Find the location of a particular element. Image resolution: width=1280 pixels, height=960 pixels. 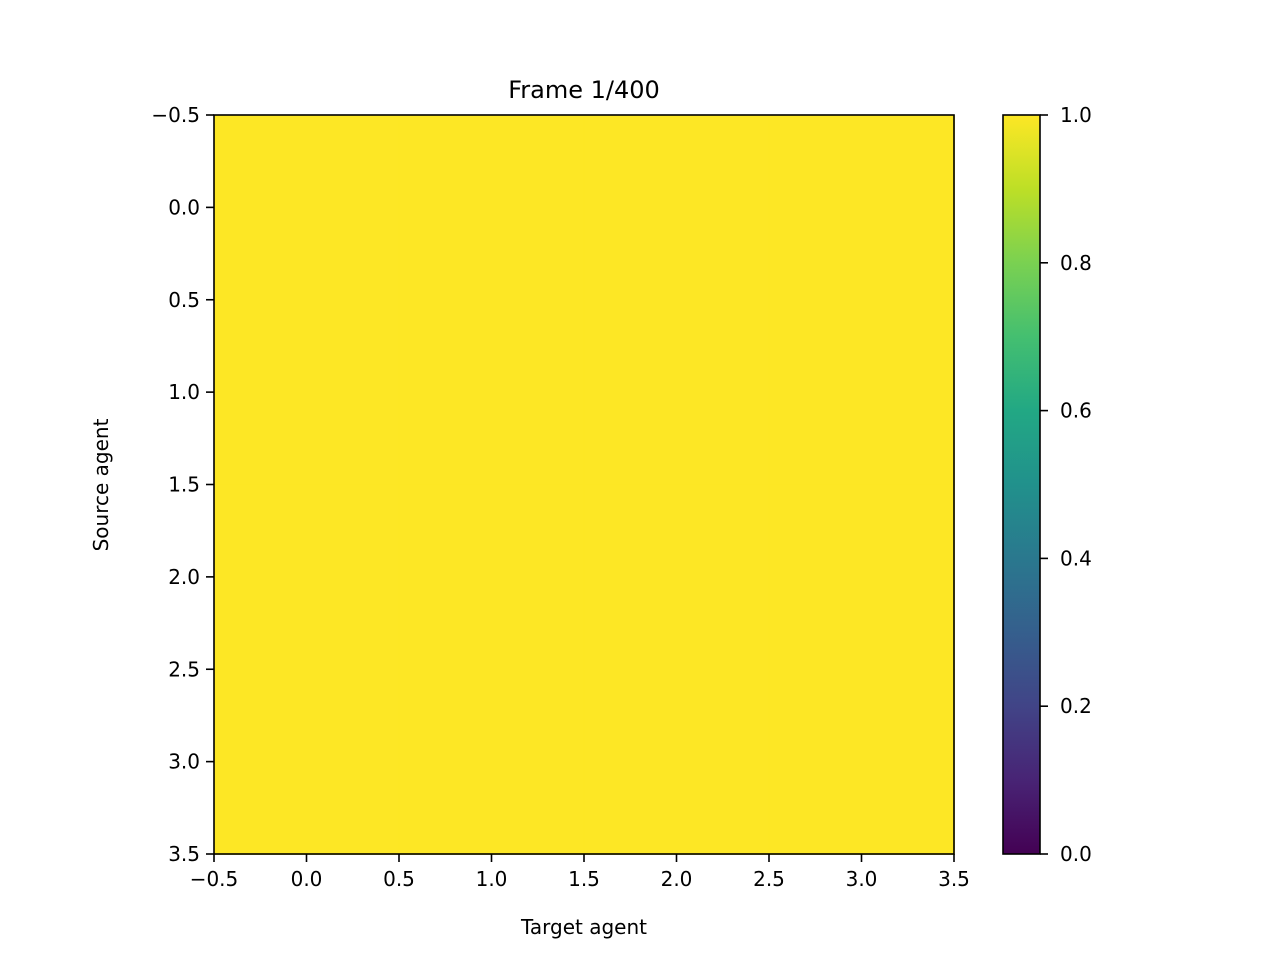

x-tick-label: 1.0 is located at coordinates (492, 879).